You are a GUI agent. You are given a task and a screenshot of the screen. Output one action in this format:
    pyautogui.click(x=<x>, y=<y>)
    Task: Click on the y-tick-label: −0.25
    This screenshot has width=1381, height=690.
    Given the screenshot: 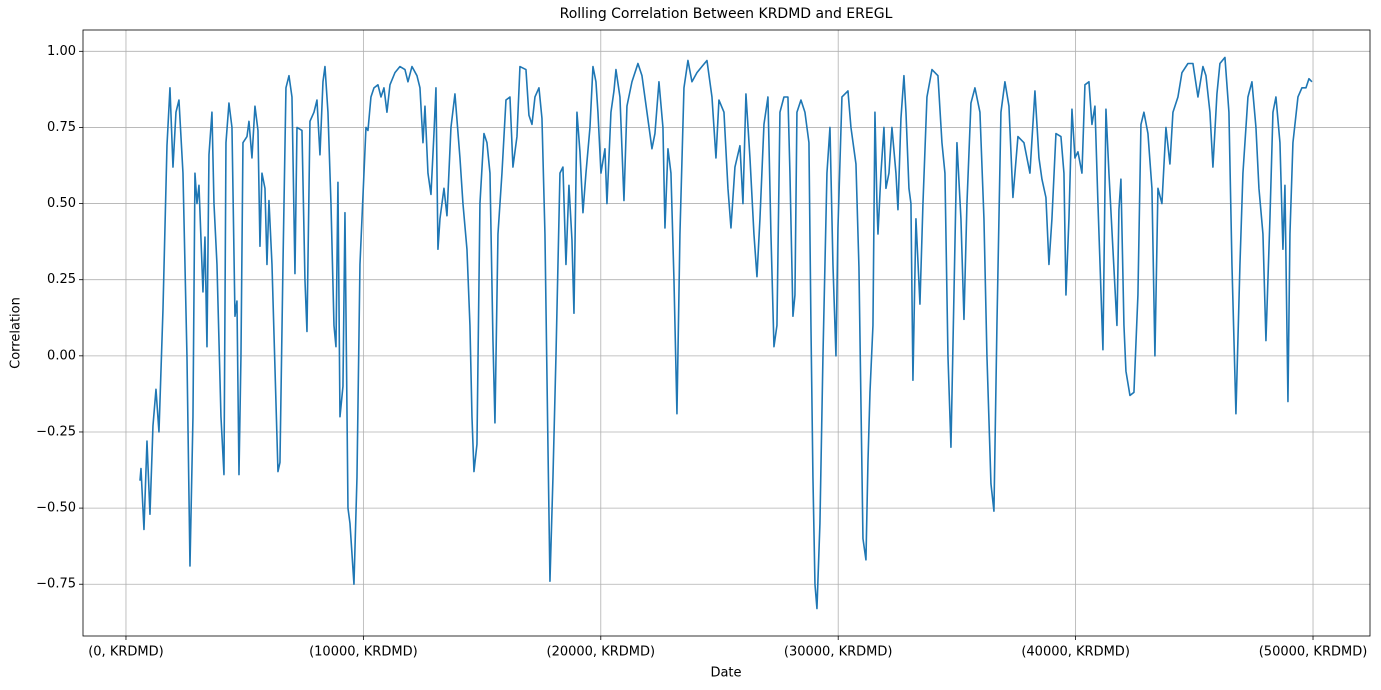 What is the action you would take?
    pyautogui.click(x=56, y=431)
    